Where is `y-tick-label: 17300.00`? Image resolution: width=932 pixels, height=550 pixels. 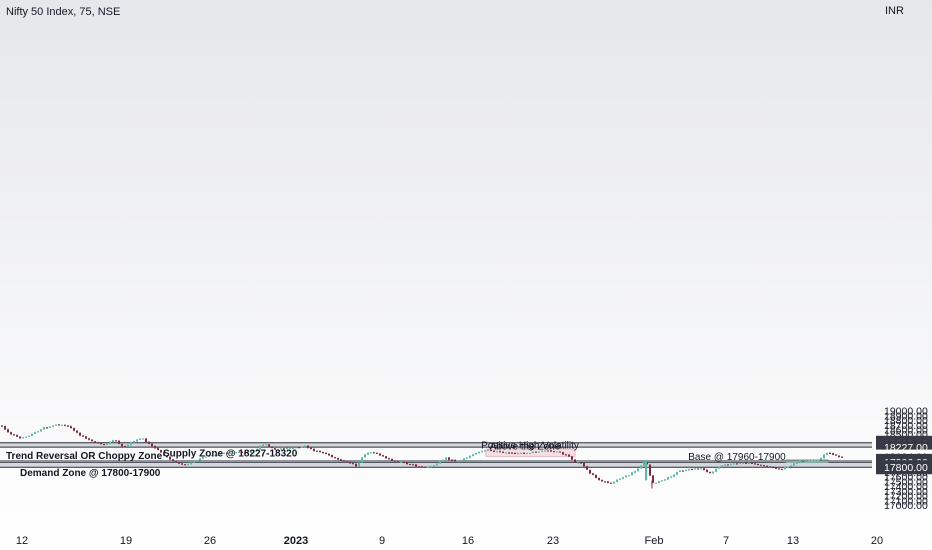 y-tick-label: 17300.00 is located at coordinates (906, 492).